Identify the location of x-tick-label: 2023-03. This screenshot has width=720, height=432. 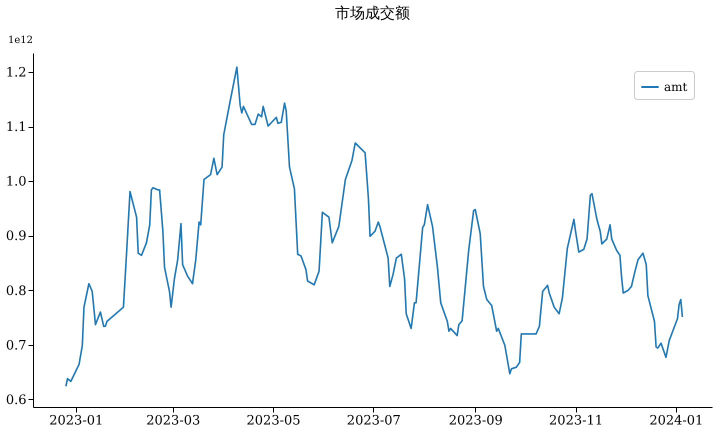
(173, 421).